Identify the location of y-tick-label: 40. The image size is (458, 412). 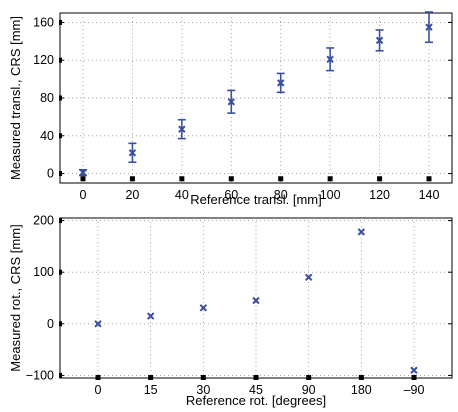
(47, 136).